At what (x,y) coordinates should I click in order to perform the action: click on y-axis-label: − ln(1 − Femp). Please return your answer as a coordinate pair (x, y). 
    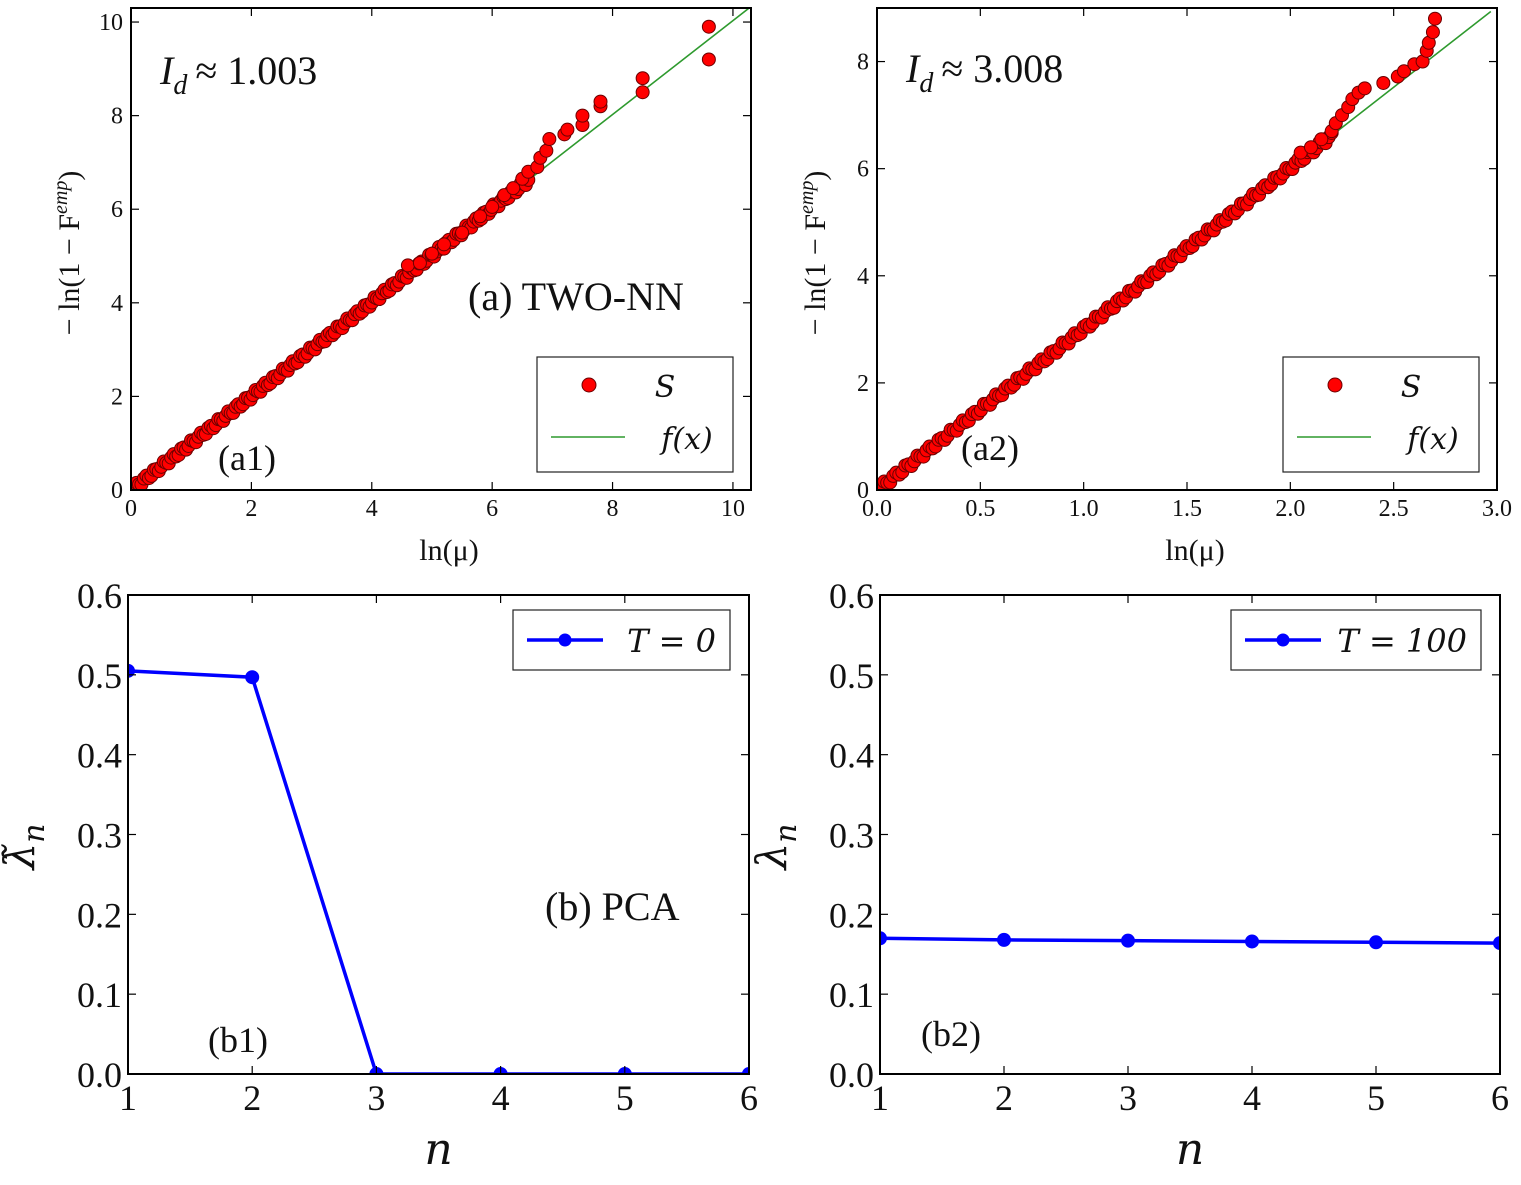
    Looking at the image, I should click on (68, 253).